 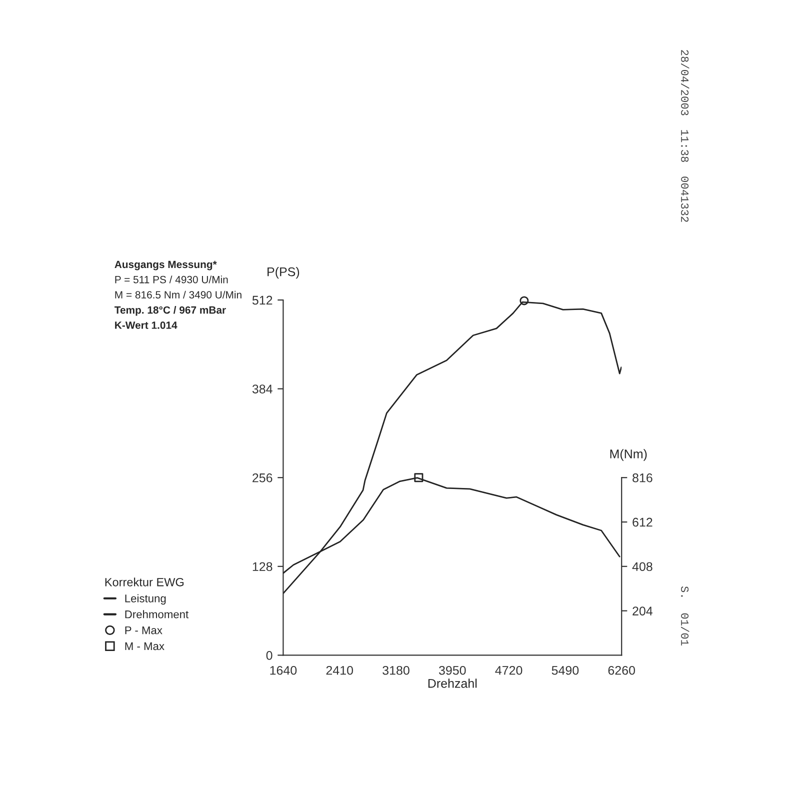 I want to click on text: S. 01/01, so click(x=685, y=616).